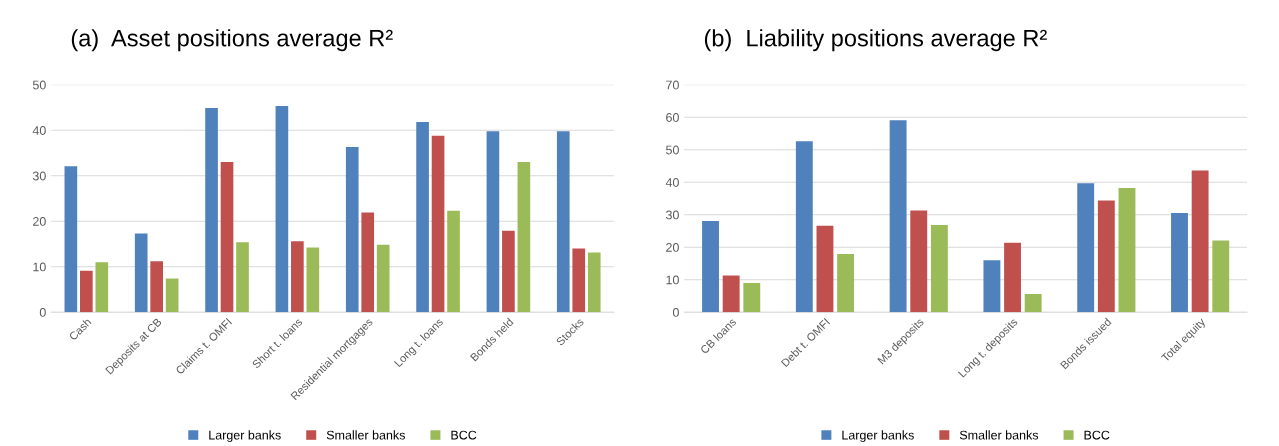 The image size is (1279, 446). Describe the element at coordinates (672, 117) in the screenshot. I see `y-tick-label: 60` at that location.